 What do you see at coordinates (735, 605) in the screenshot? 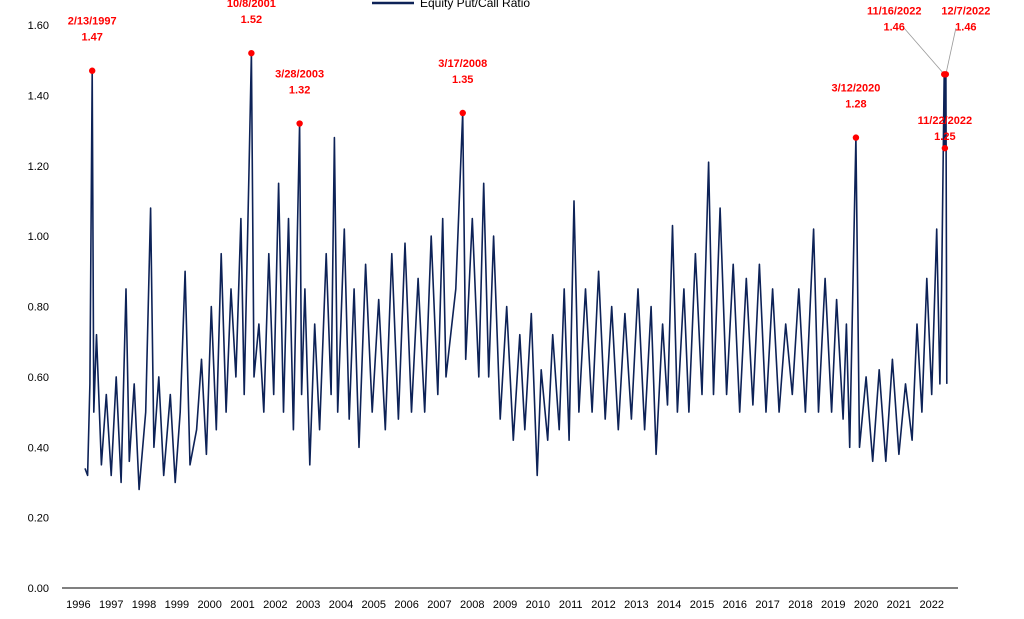
I see `x-tick-label: 2016` at bounding box center [735, 605].